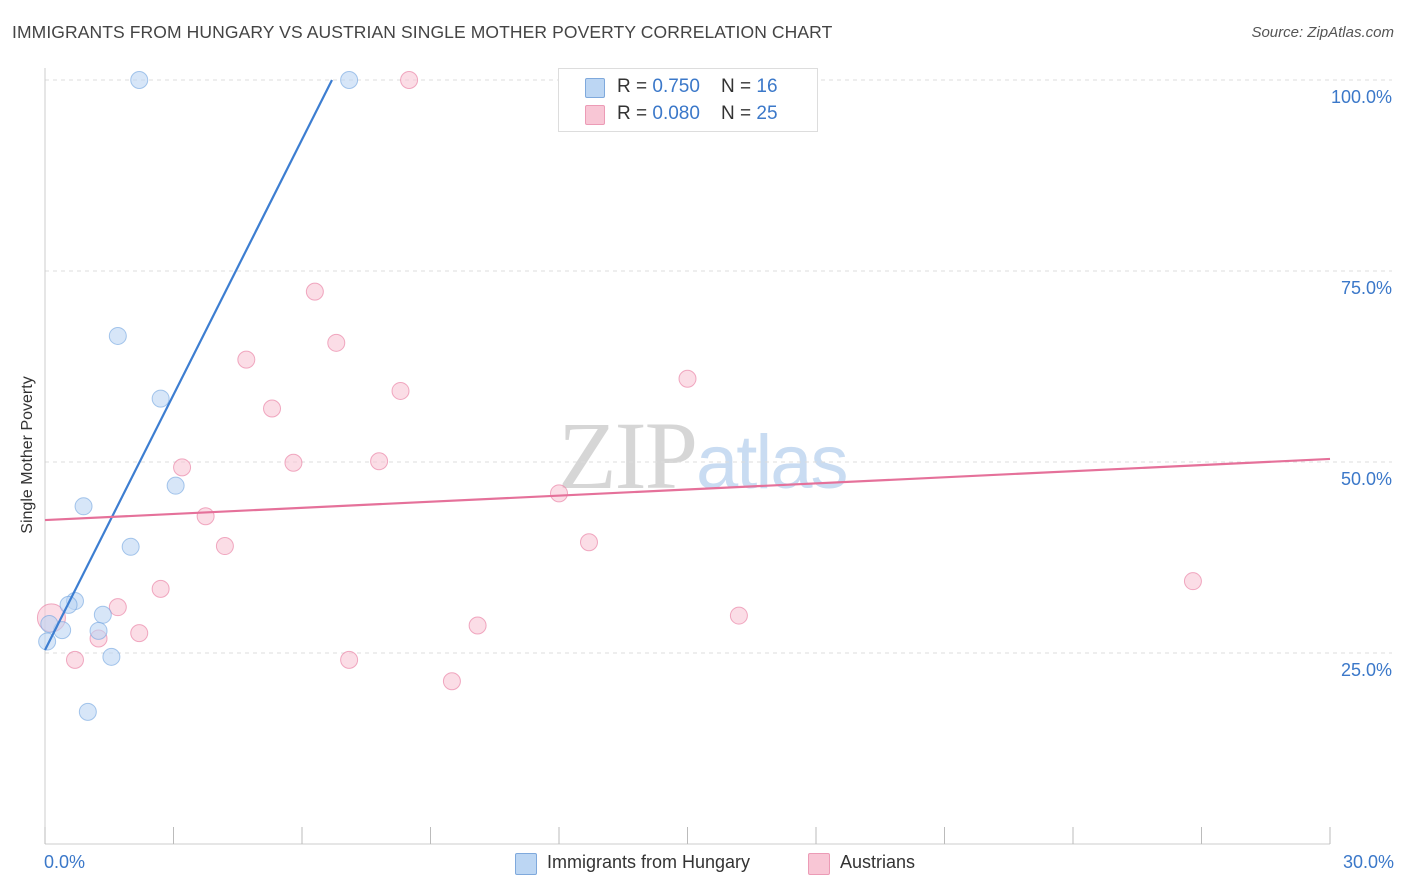  Describe the element at coordinates (595, 115) in the screenshot. I see `legend-swatch-austrians` at that location.